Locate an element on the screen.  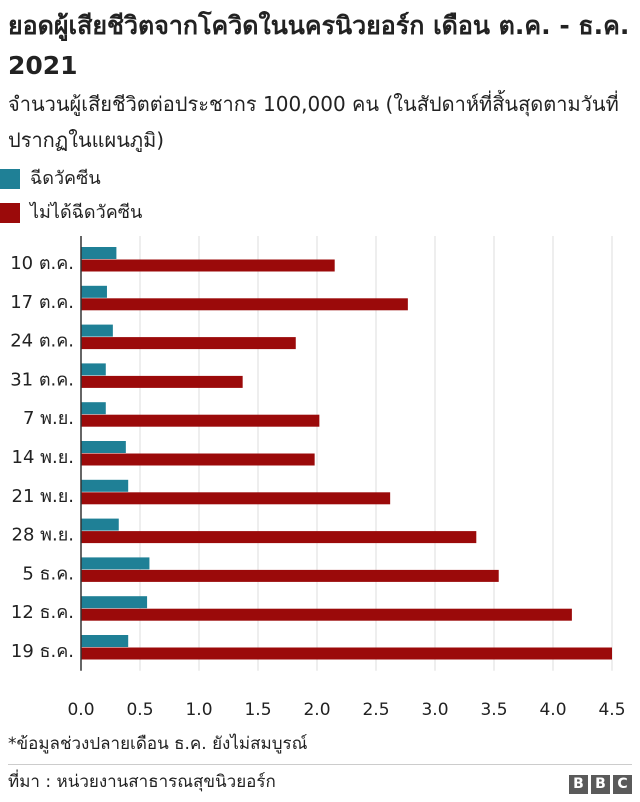
x-tick-label: 3.0 is located at coordinates (434, 708).